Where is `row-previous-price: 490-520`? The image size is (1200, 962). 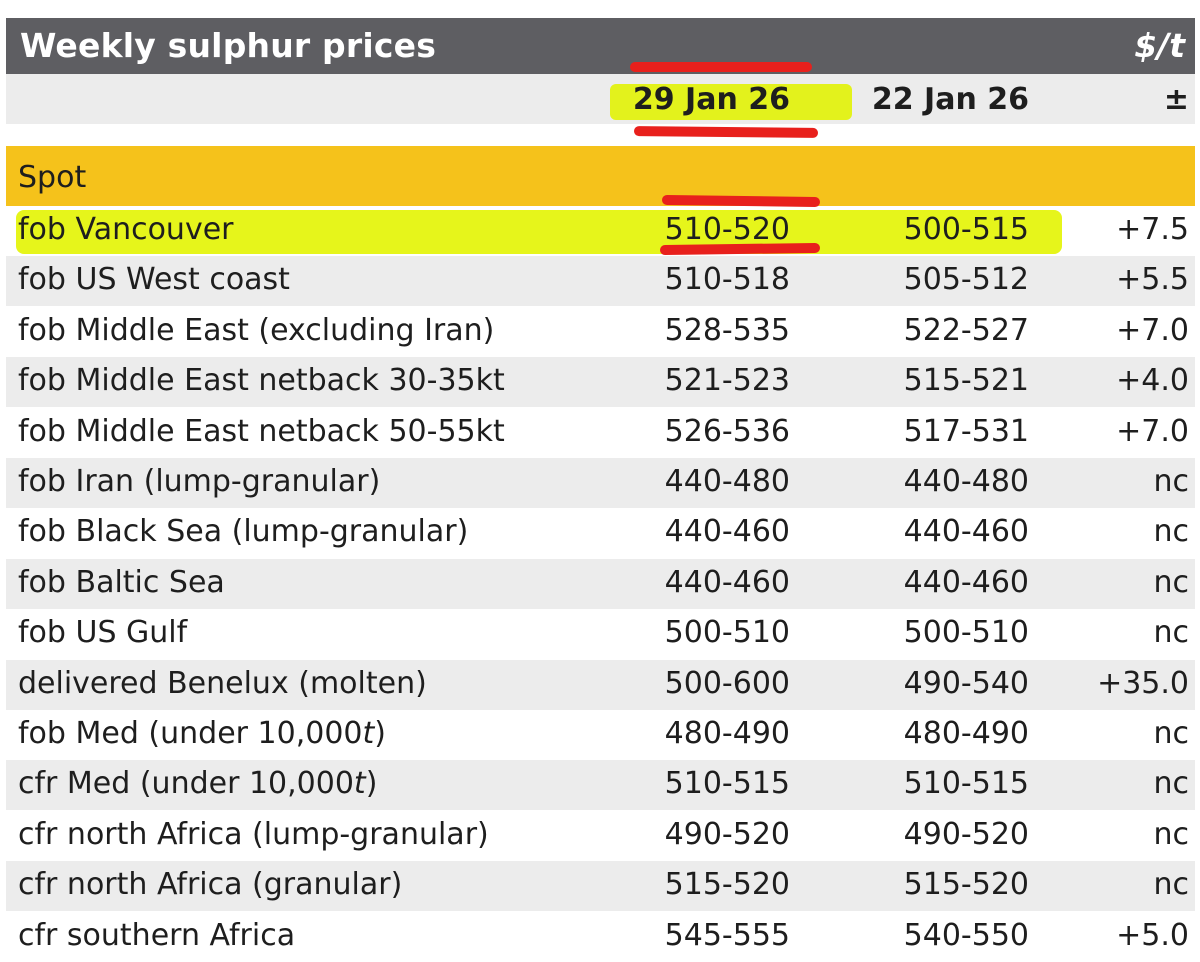 row-previous-price: 490-520 is located at coordinates (966, 834).